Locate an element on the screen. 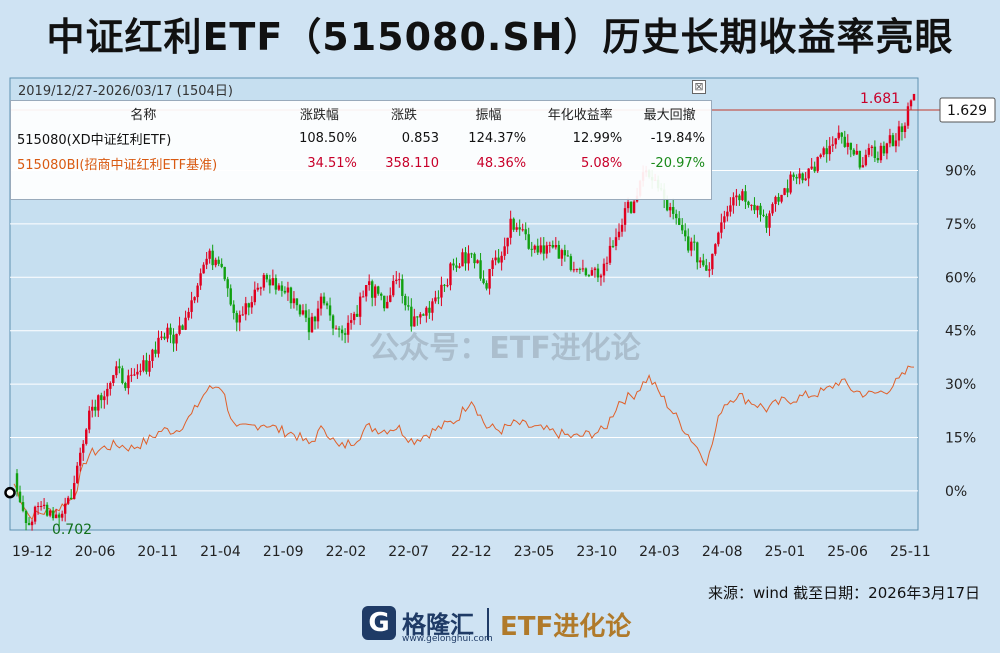 The height and width of the screenshot is (653, 1000). benchmark-name: 515080BI(招商中证红利ETF基准) is located at coordinates (117, 165).